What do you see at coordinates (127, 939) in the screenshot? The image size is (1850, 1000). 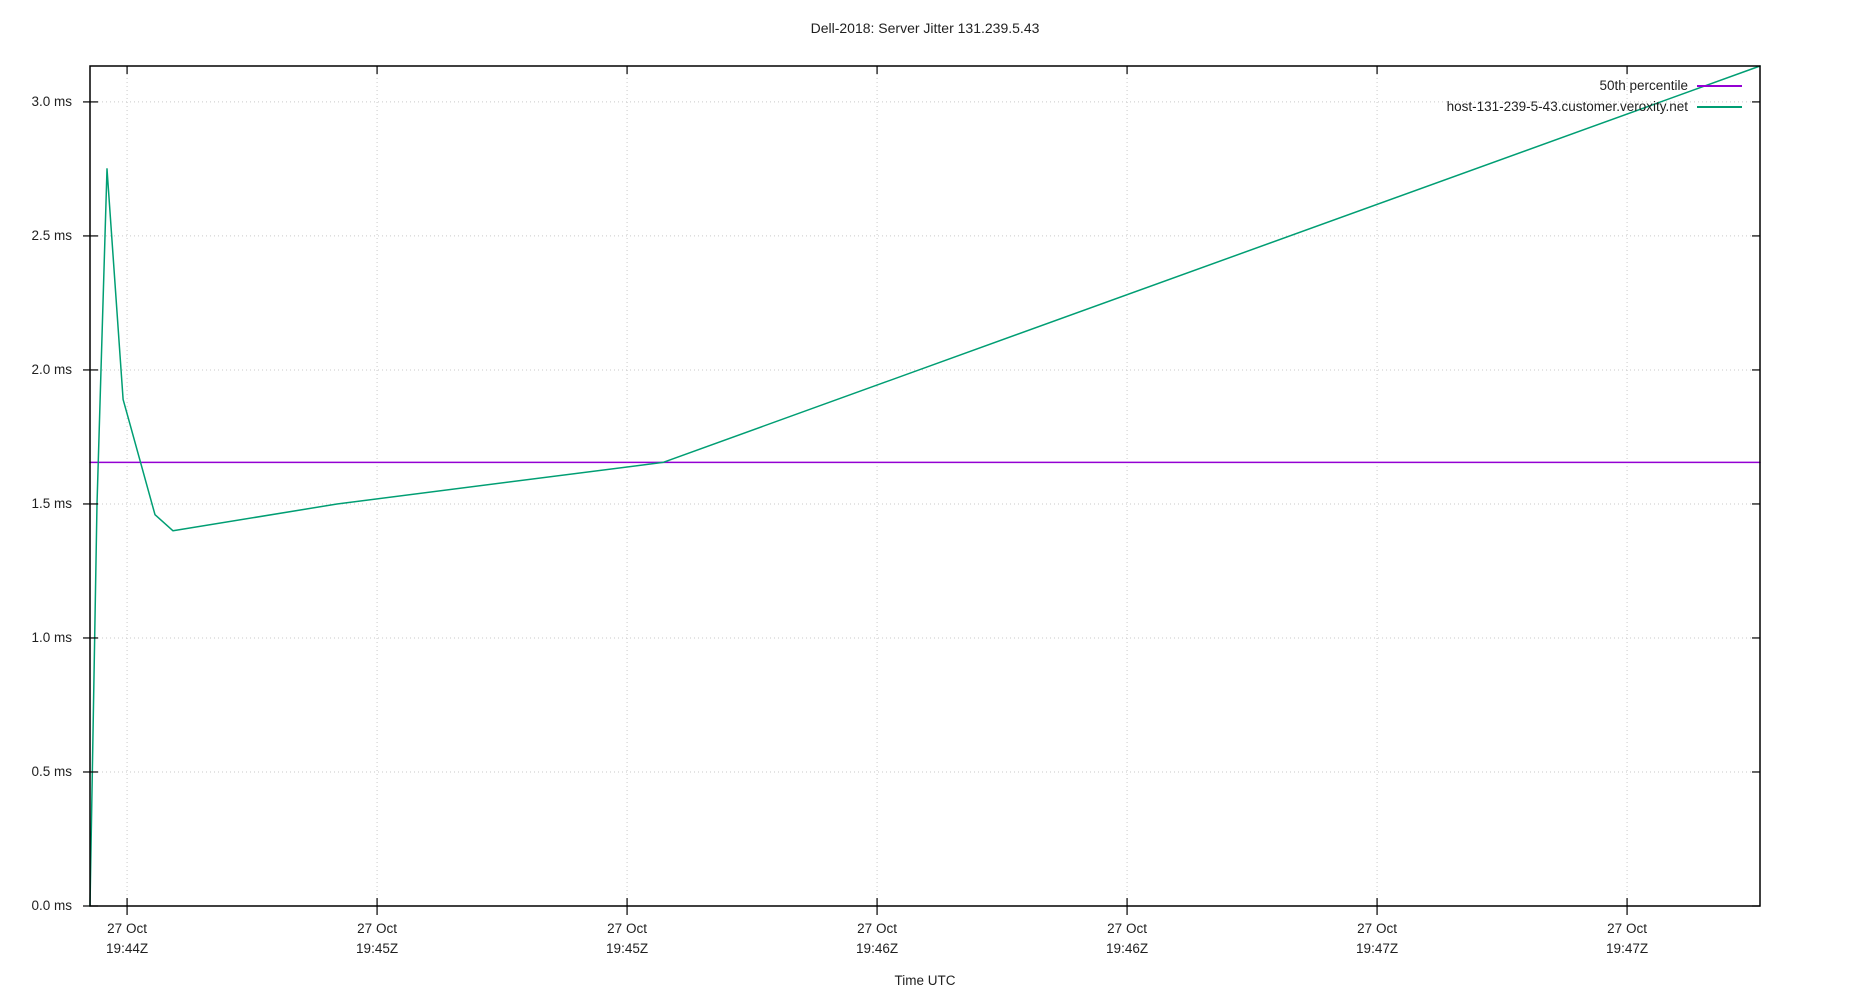 I see `x-tick-label: 27 Oct 19:44Z` at bounding box center [127, 939].